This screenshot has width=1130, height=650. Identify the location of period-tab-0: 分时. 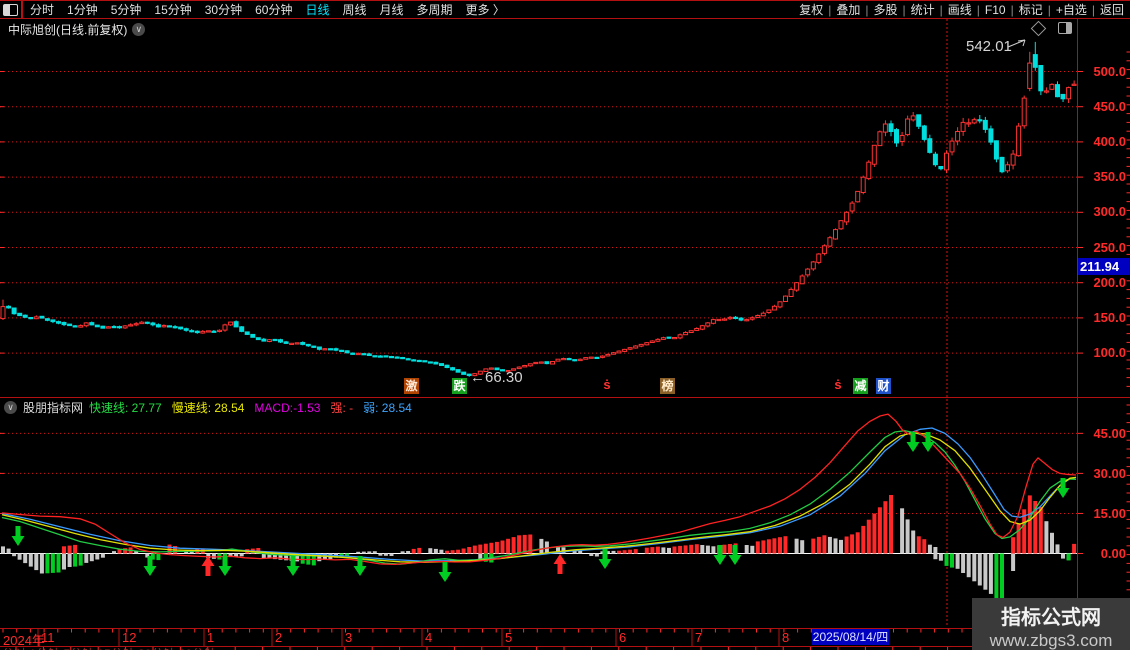
(42, 10).